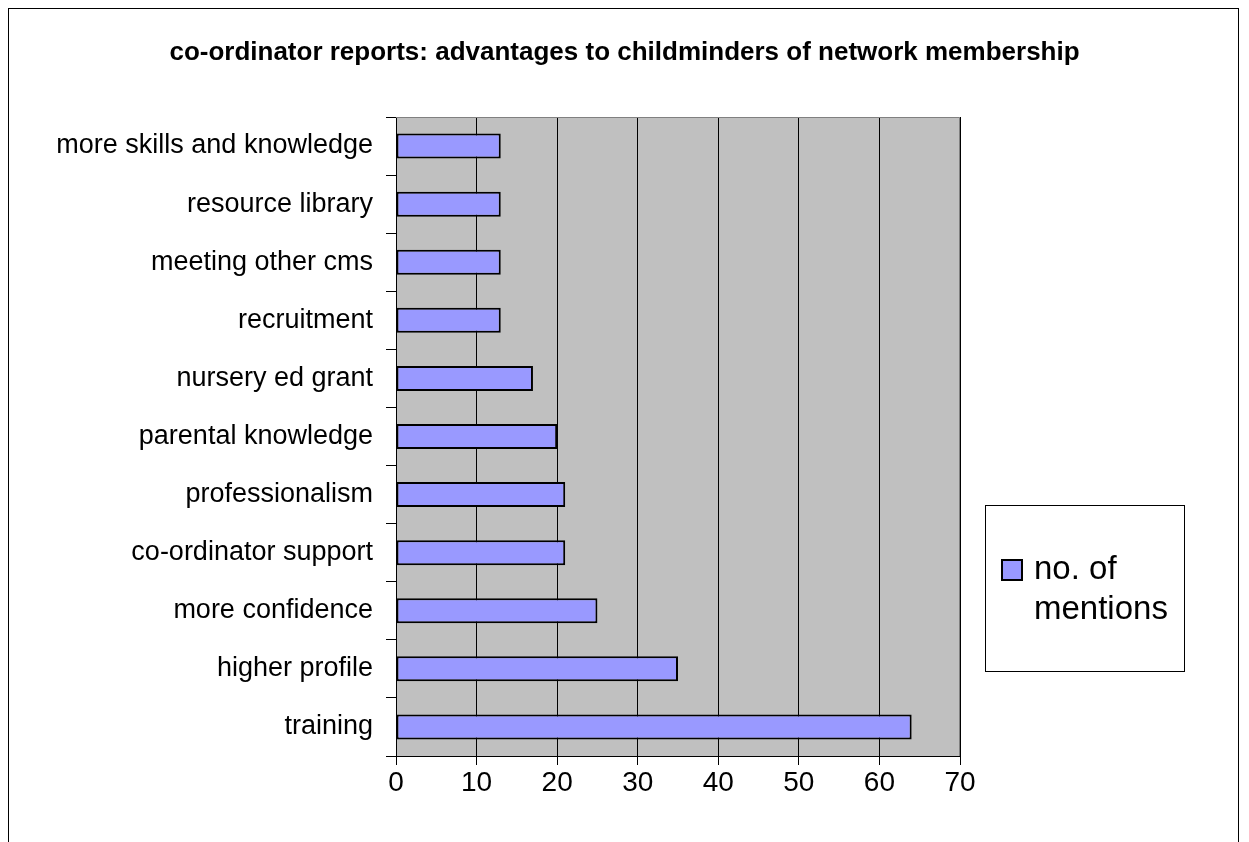 This screenshot has height=842, width=1249. I want to click on x-tick-label: 40, so click(718, 781).